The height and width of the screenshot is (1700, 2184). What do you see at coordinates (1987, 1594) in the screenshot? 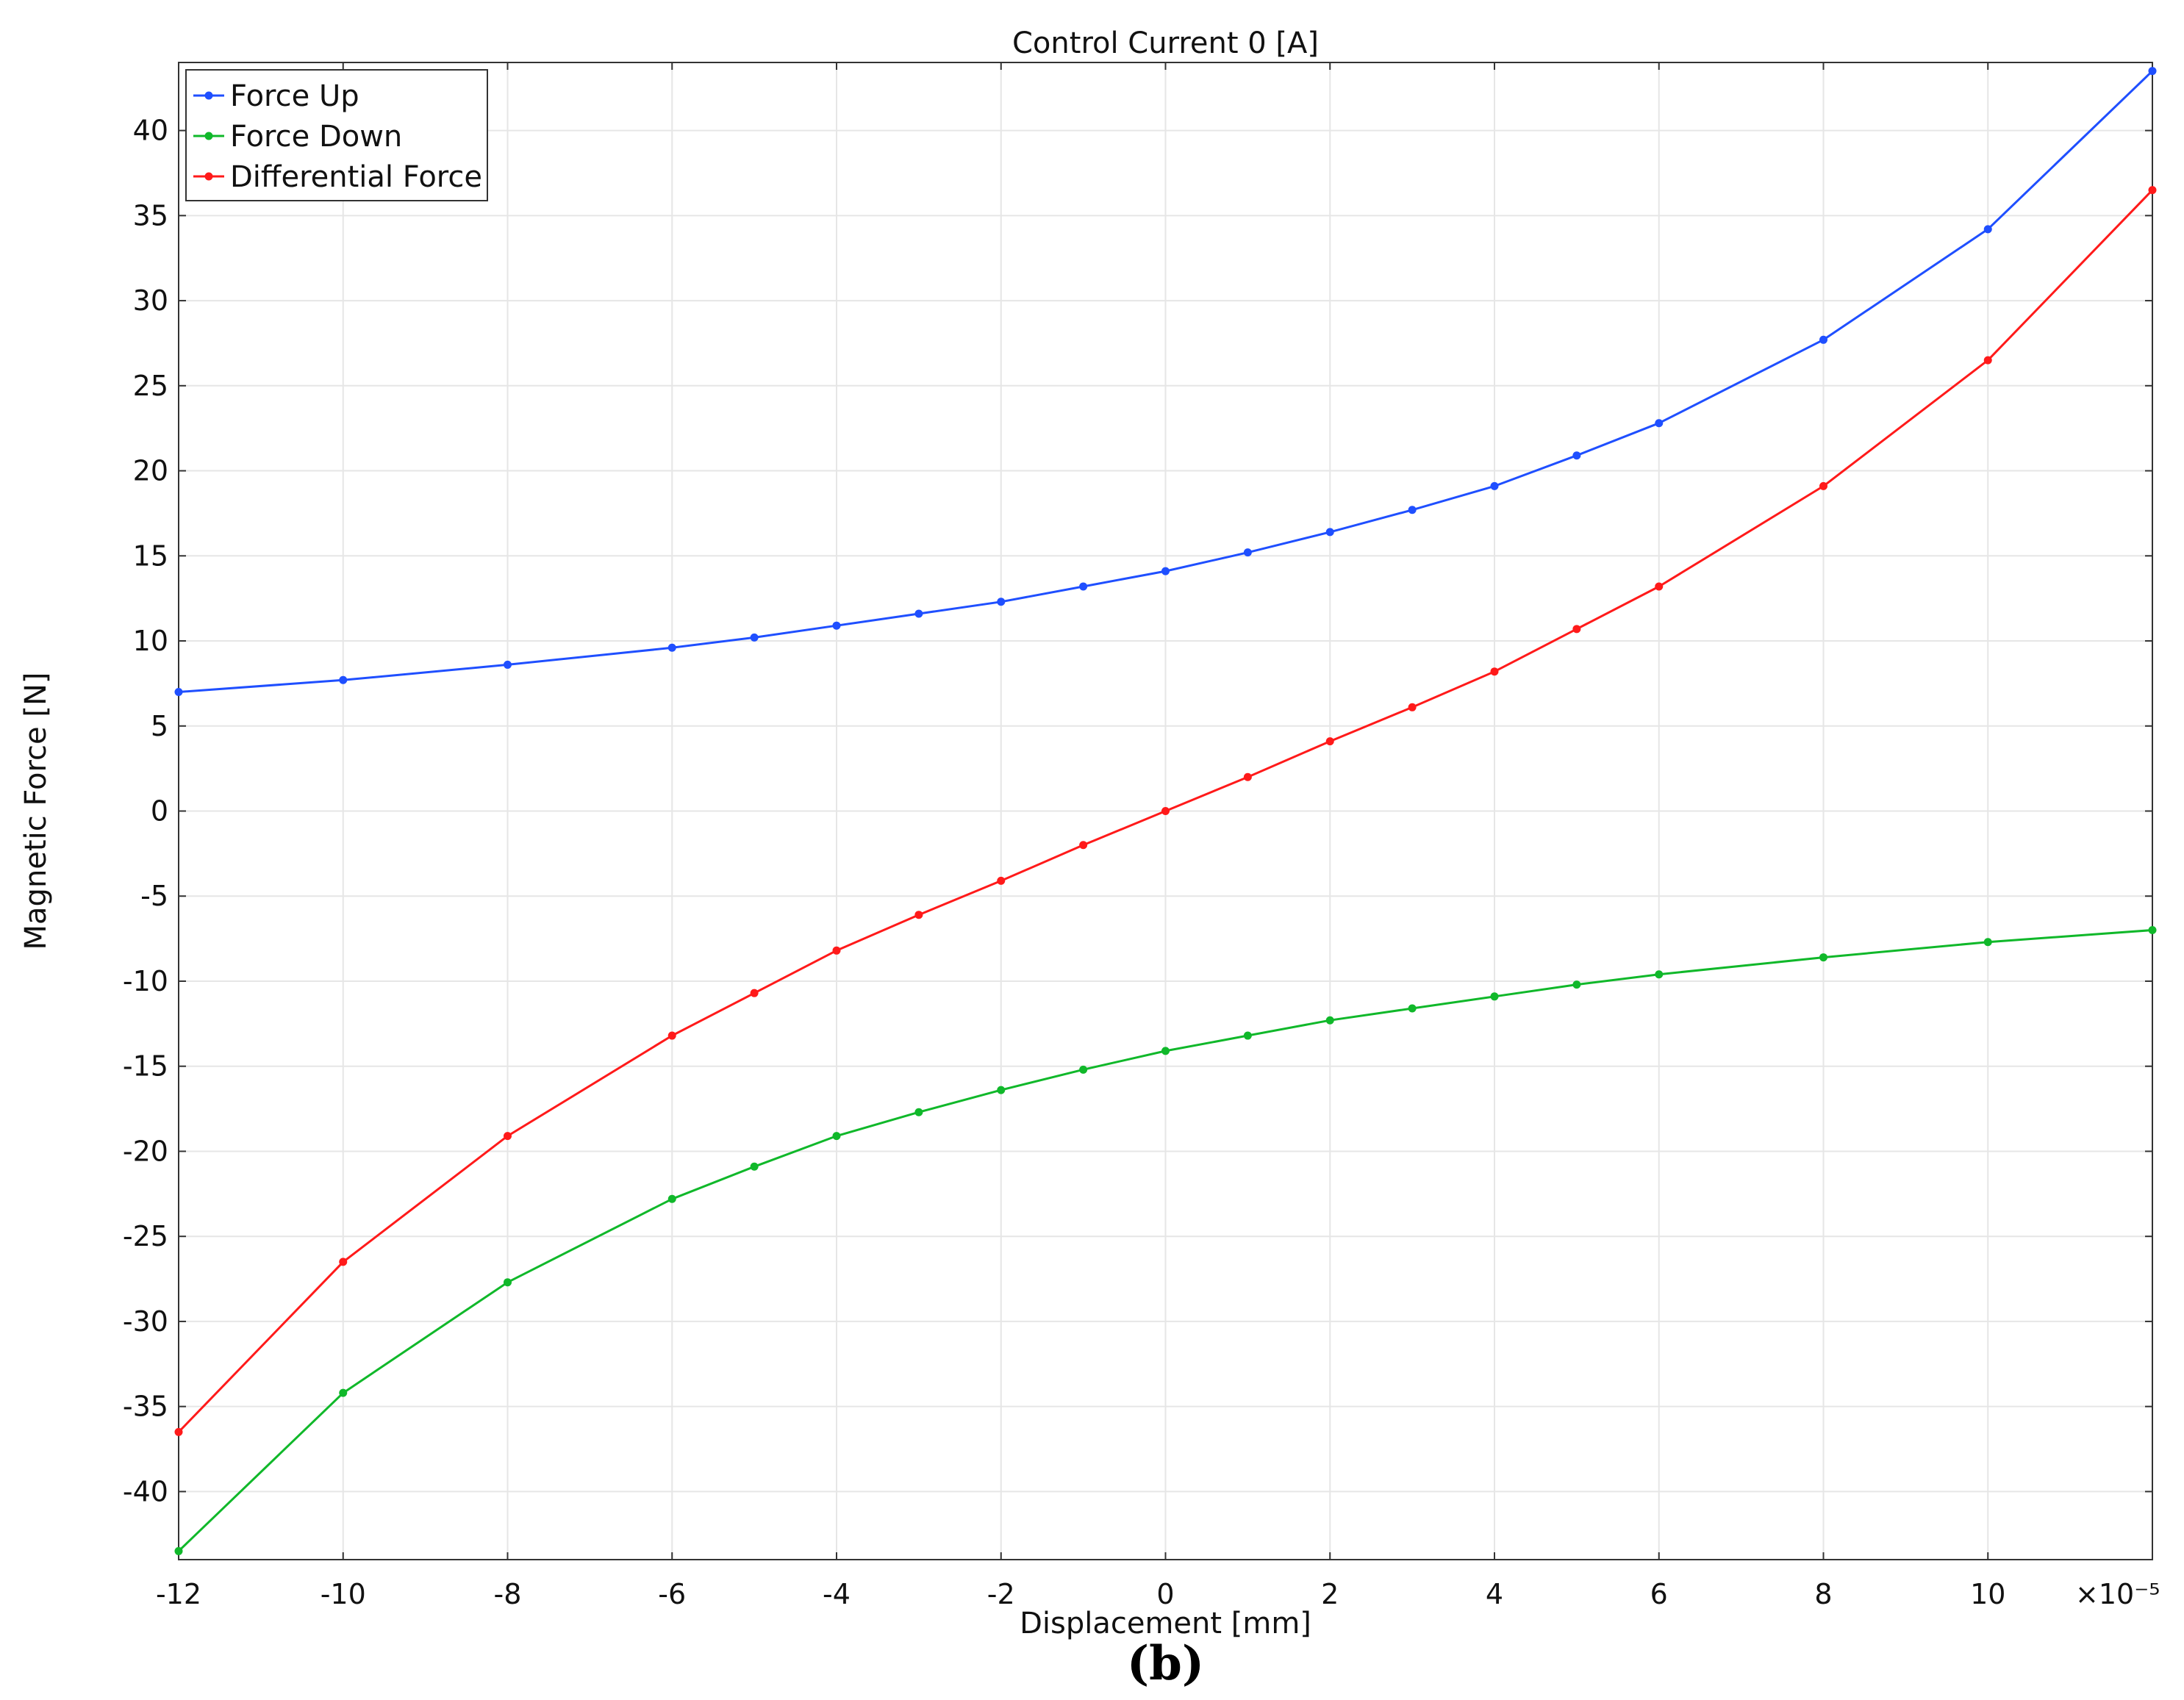
I see `x-tick-label: 10` at bounding box center [1987, 1594].